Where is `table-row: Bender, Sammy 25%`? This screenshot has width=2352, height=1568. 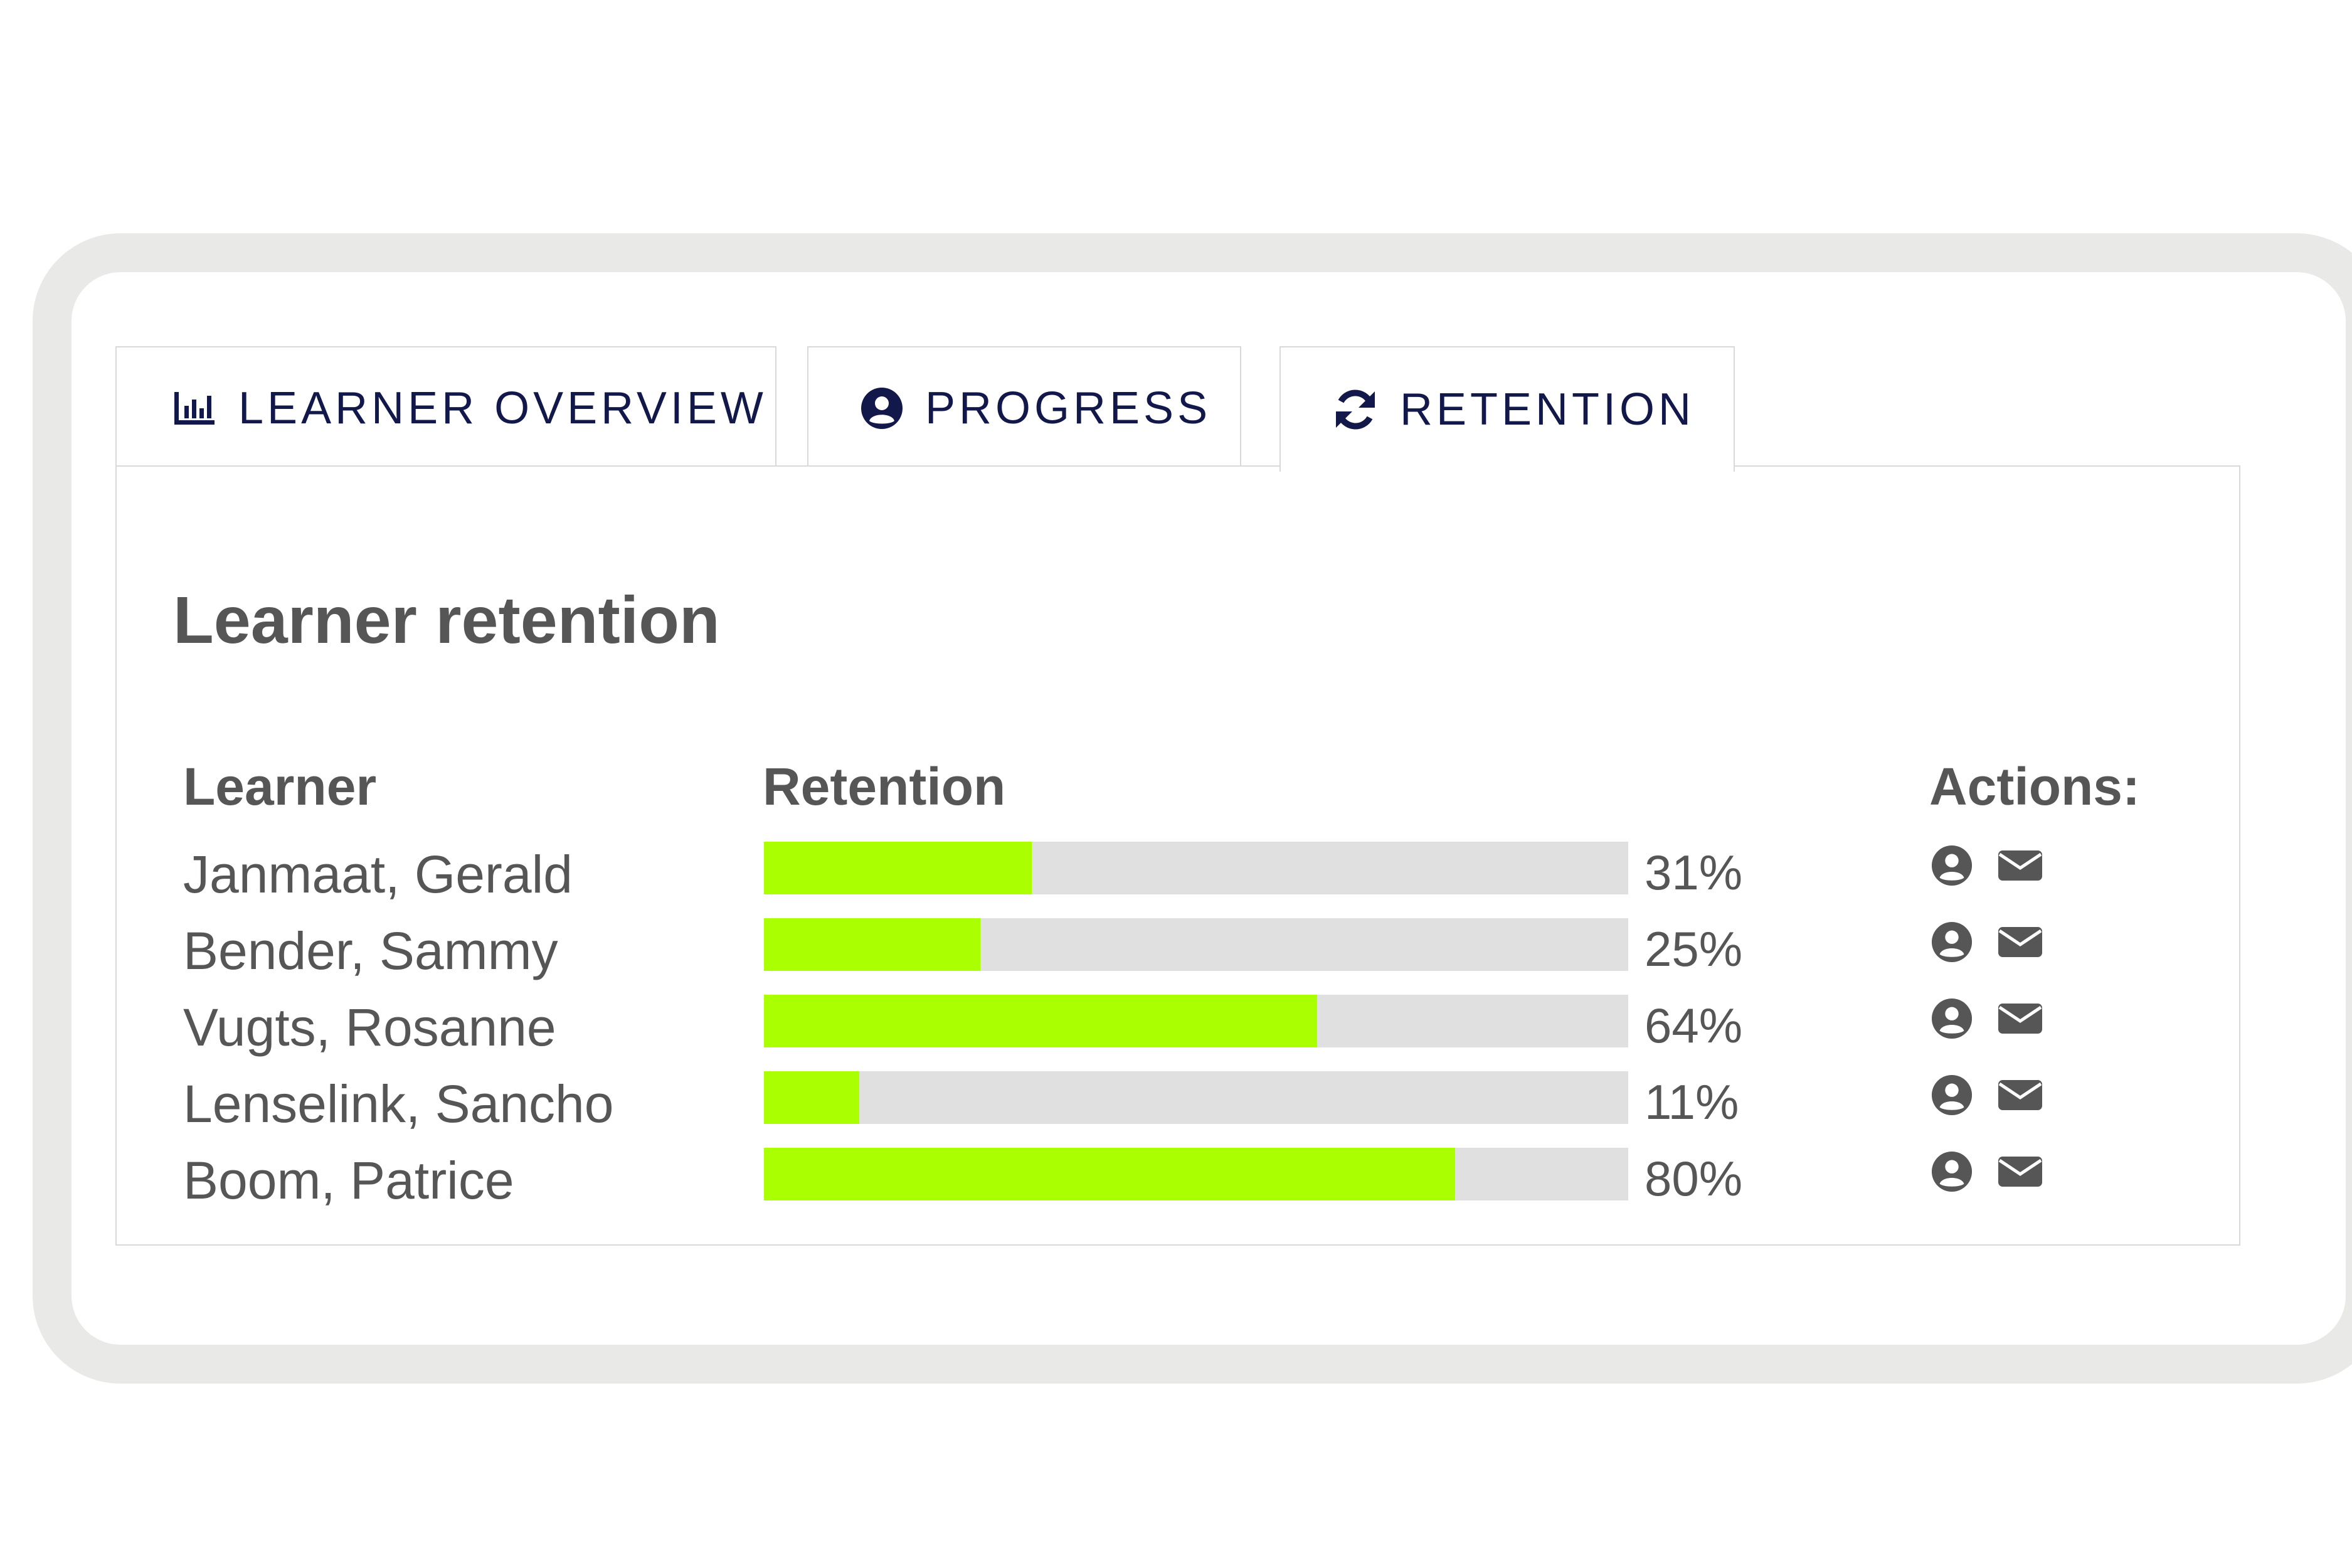
table-row: Bender, Sammy 25% is located at coordinates (1178, 951).